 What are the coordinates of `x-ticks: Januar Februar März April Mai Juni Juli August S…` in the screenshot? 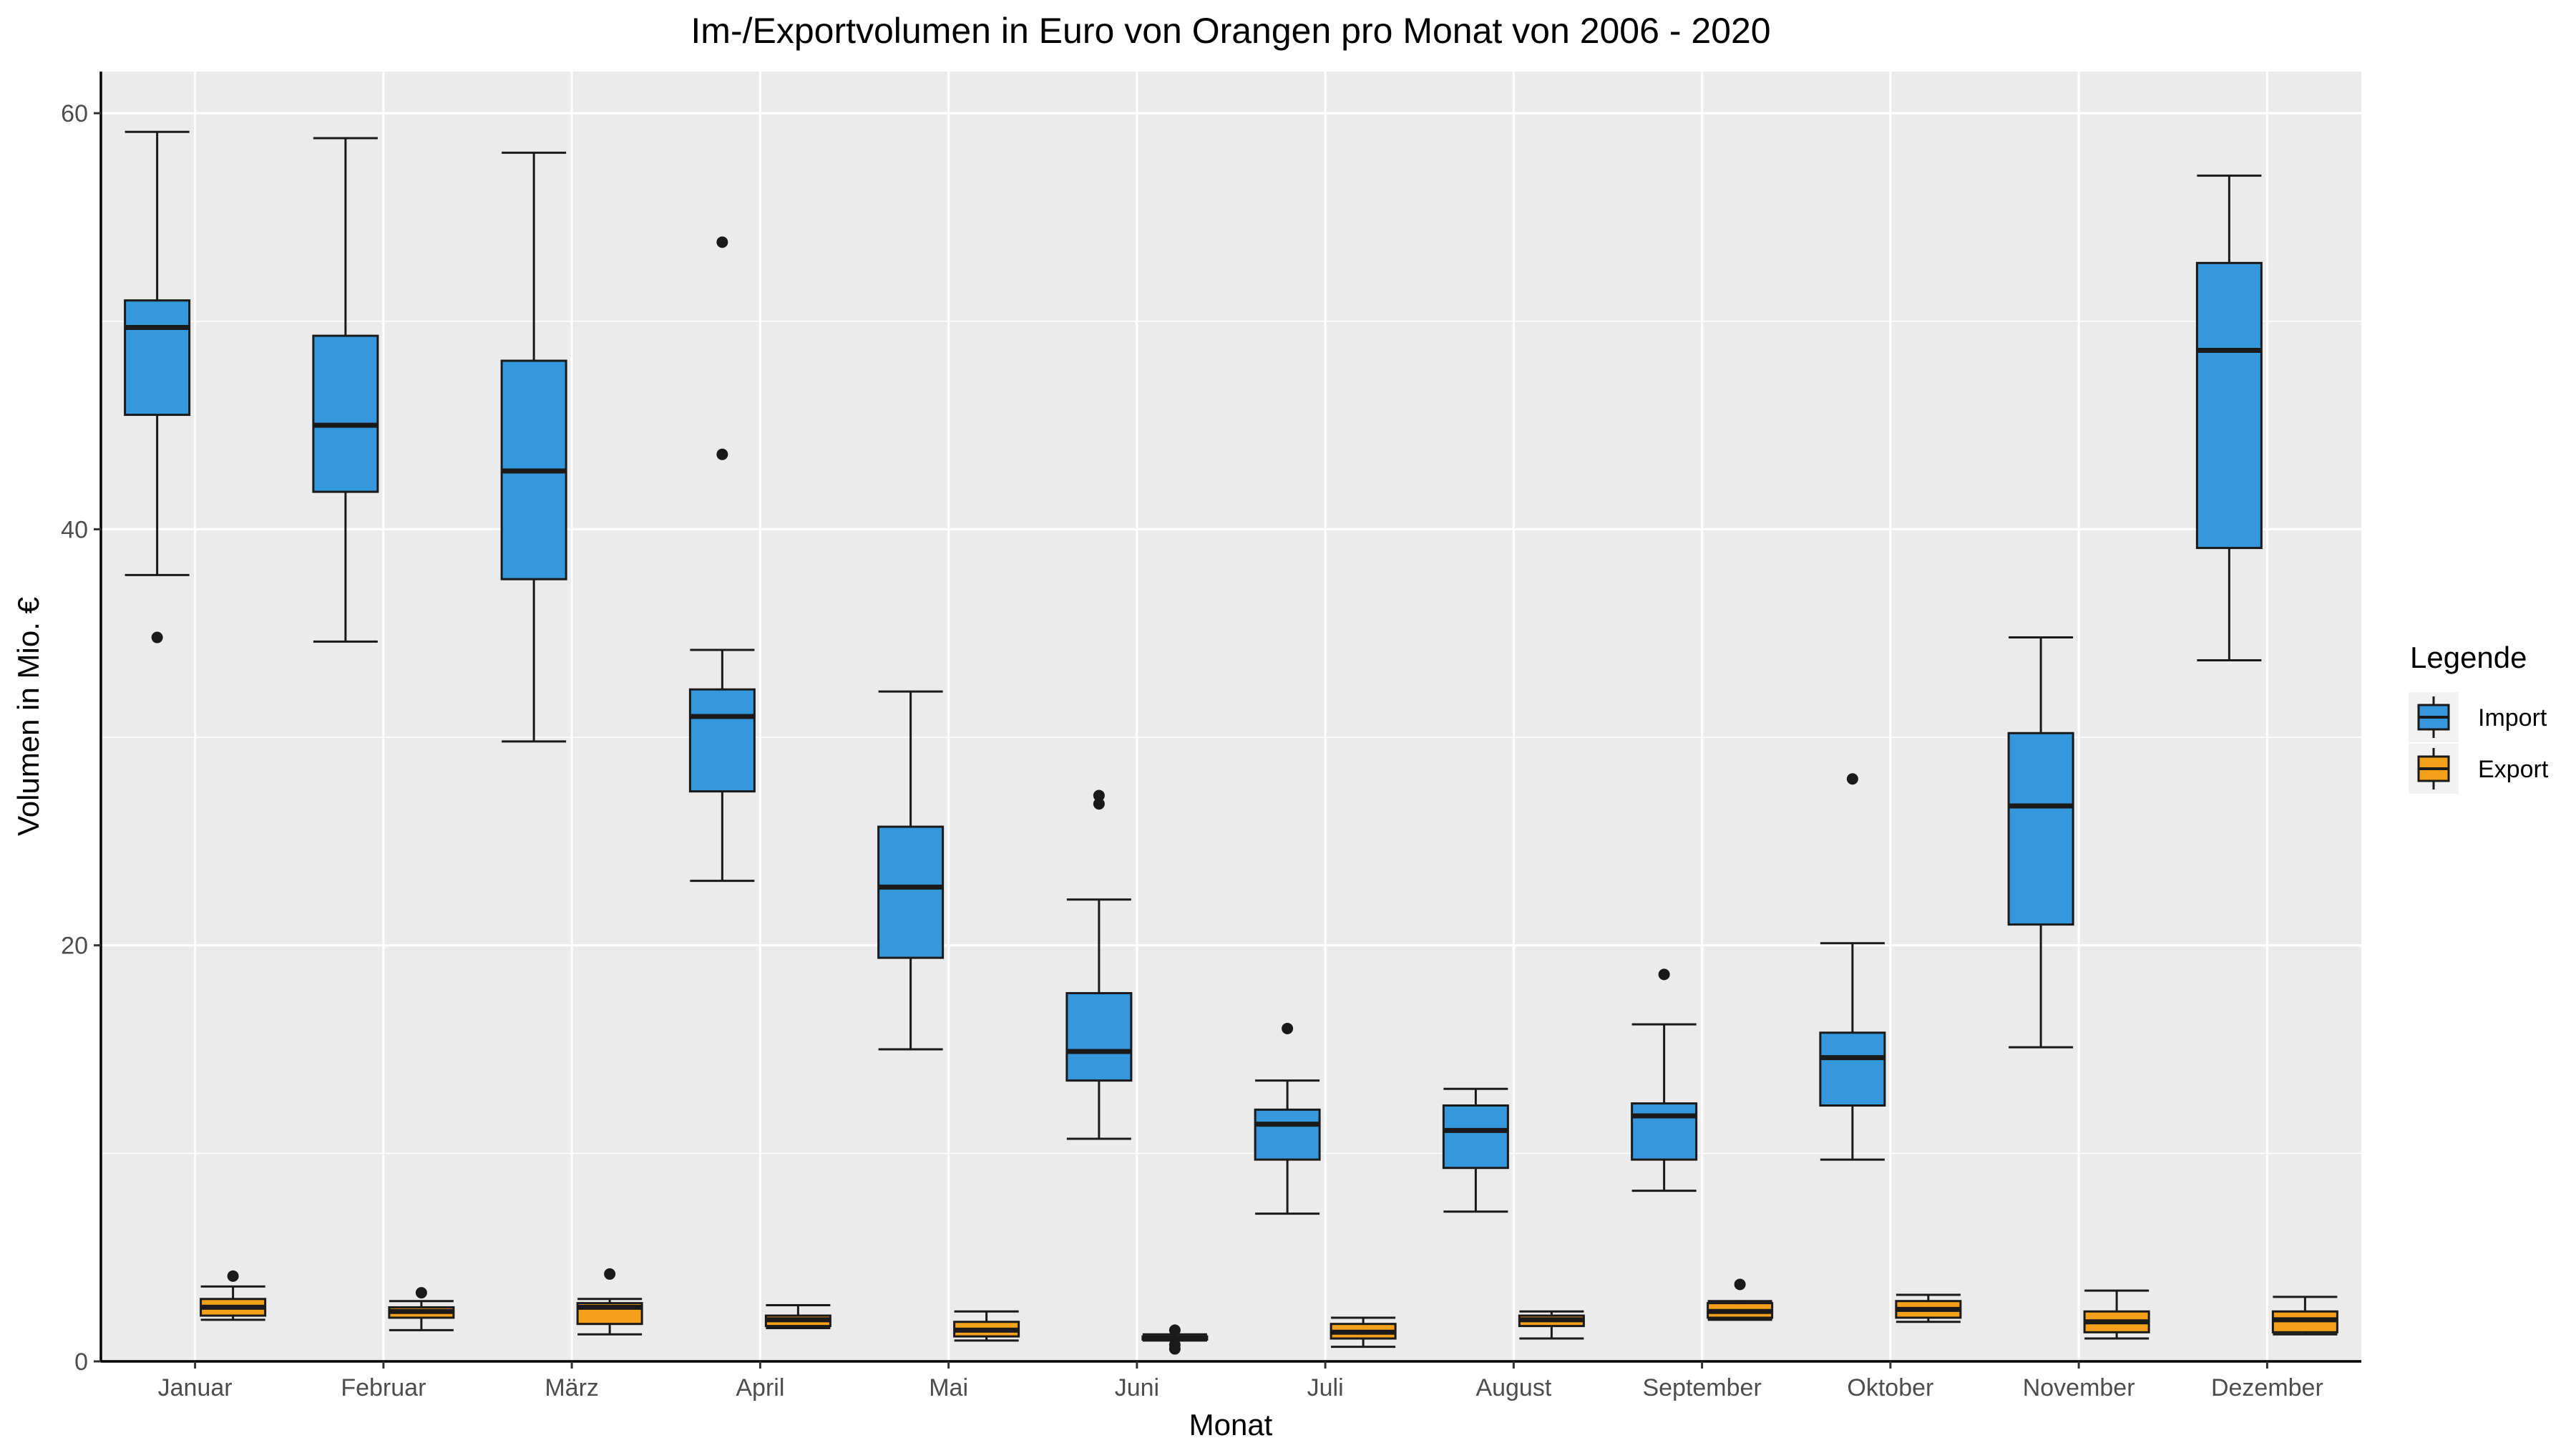 It's located at (1240, 1381).